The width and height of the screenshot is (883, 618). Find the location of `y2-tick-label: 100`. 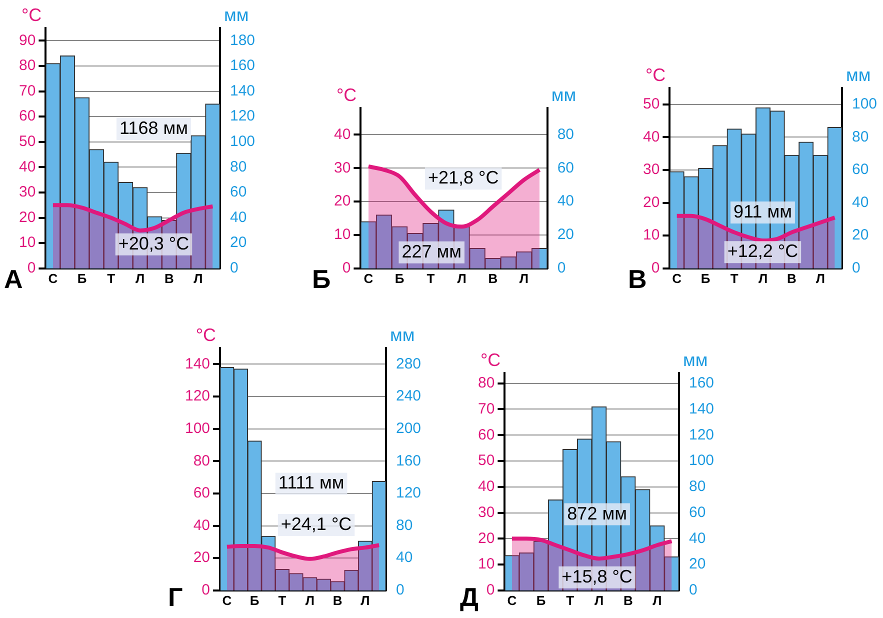

y2-tick-label: 100 is located at coordinates (865, 104).